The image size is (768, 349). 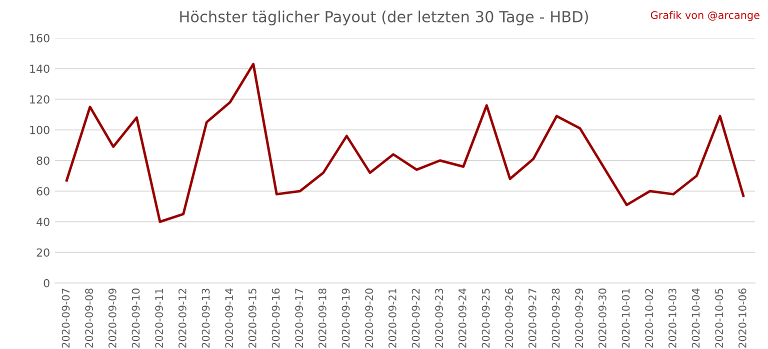 I want to click on x-tick-label: 2020-09-13, so click(x=206, y=318).